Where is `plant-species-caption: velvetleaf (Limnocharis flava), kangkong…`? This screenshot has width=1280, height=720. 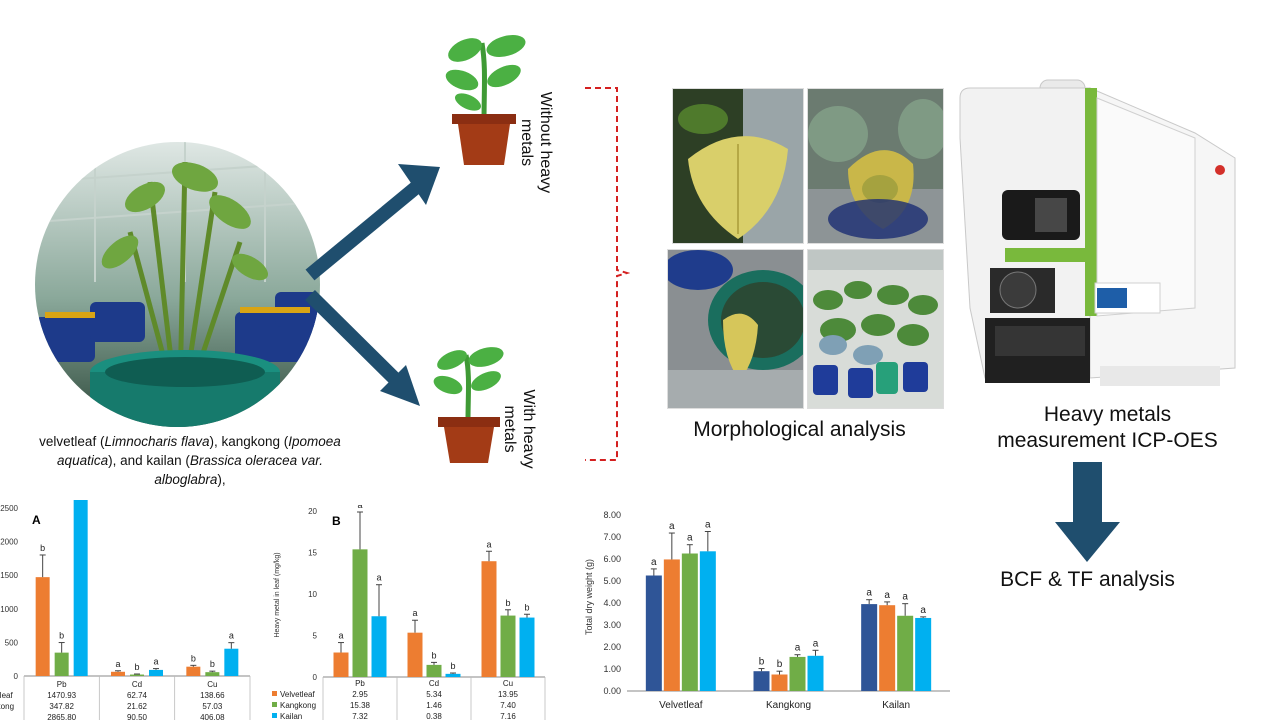
plant-species-caption: velvetleaf (Limnocharis flava), kangkong… is located at coordinates (190, 460).